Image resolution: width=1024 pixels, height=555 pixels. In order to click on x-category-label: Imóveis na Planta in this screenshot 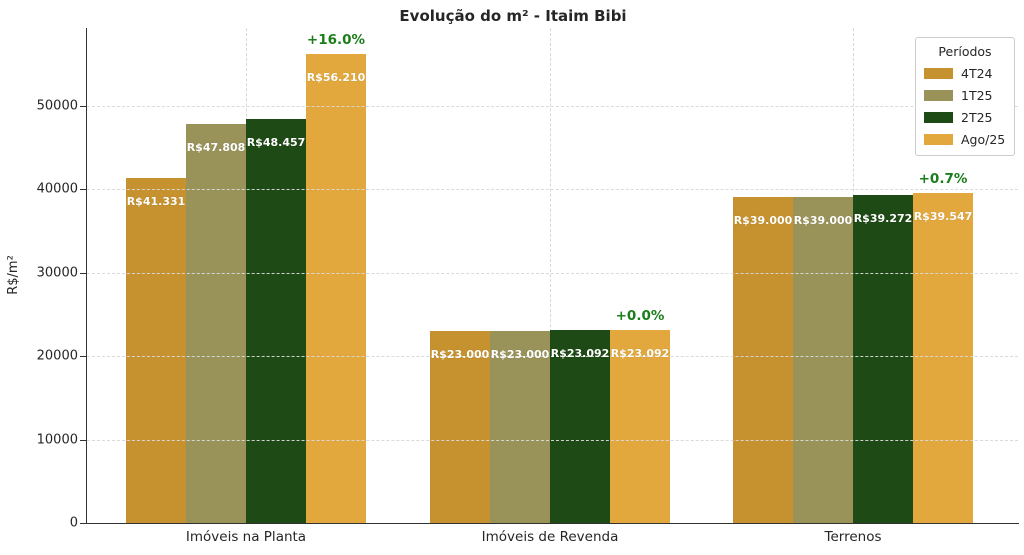, I will do `click(246, 537)`.